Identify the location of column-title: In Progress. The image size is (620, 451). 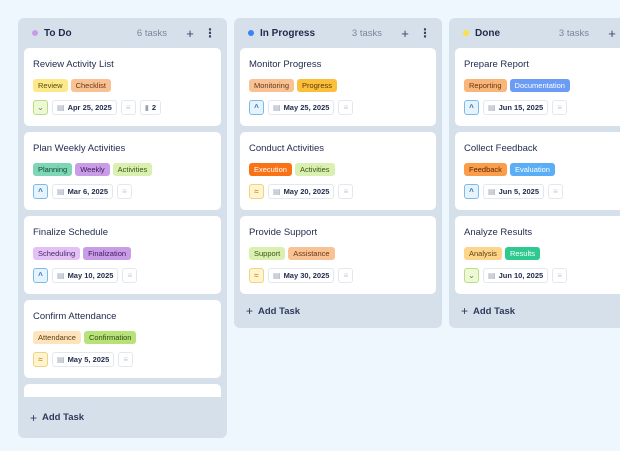
(288, 33).